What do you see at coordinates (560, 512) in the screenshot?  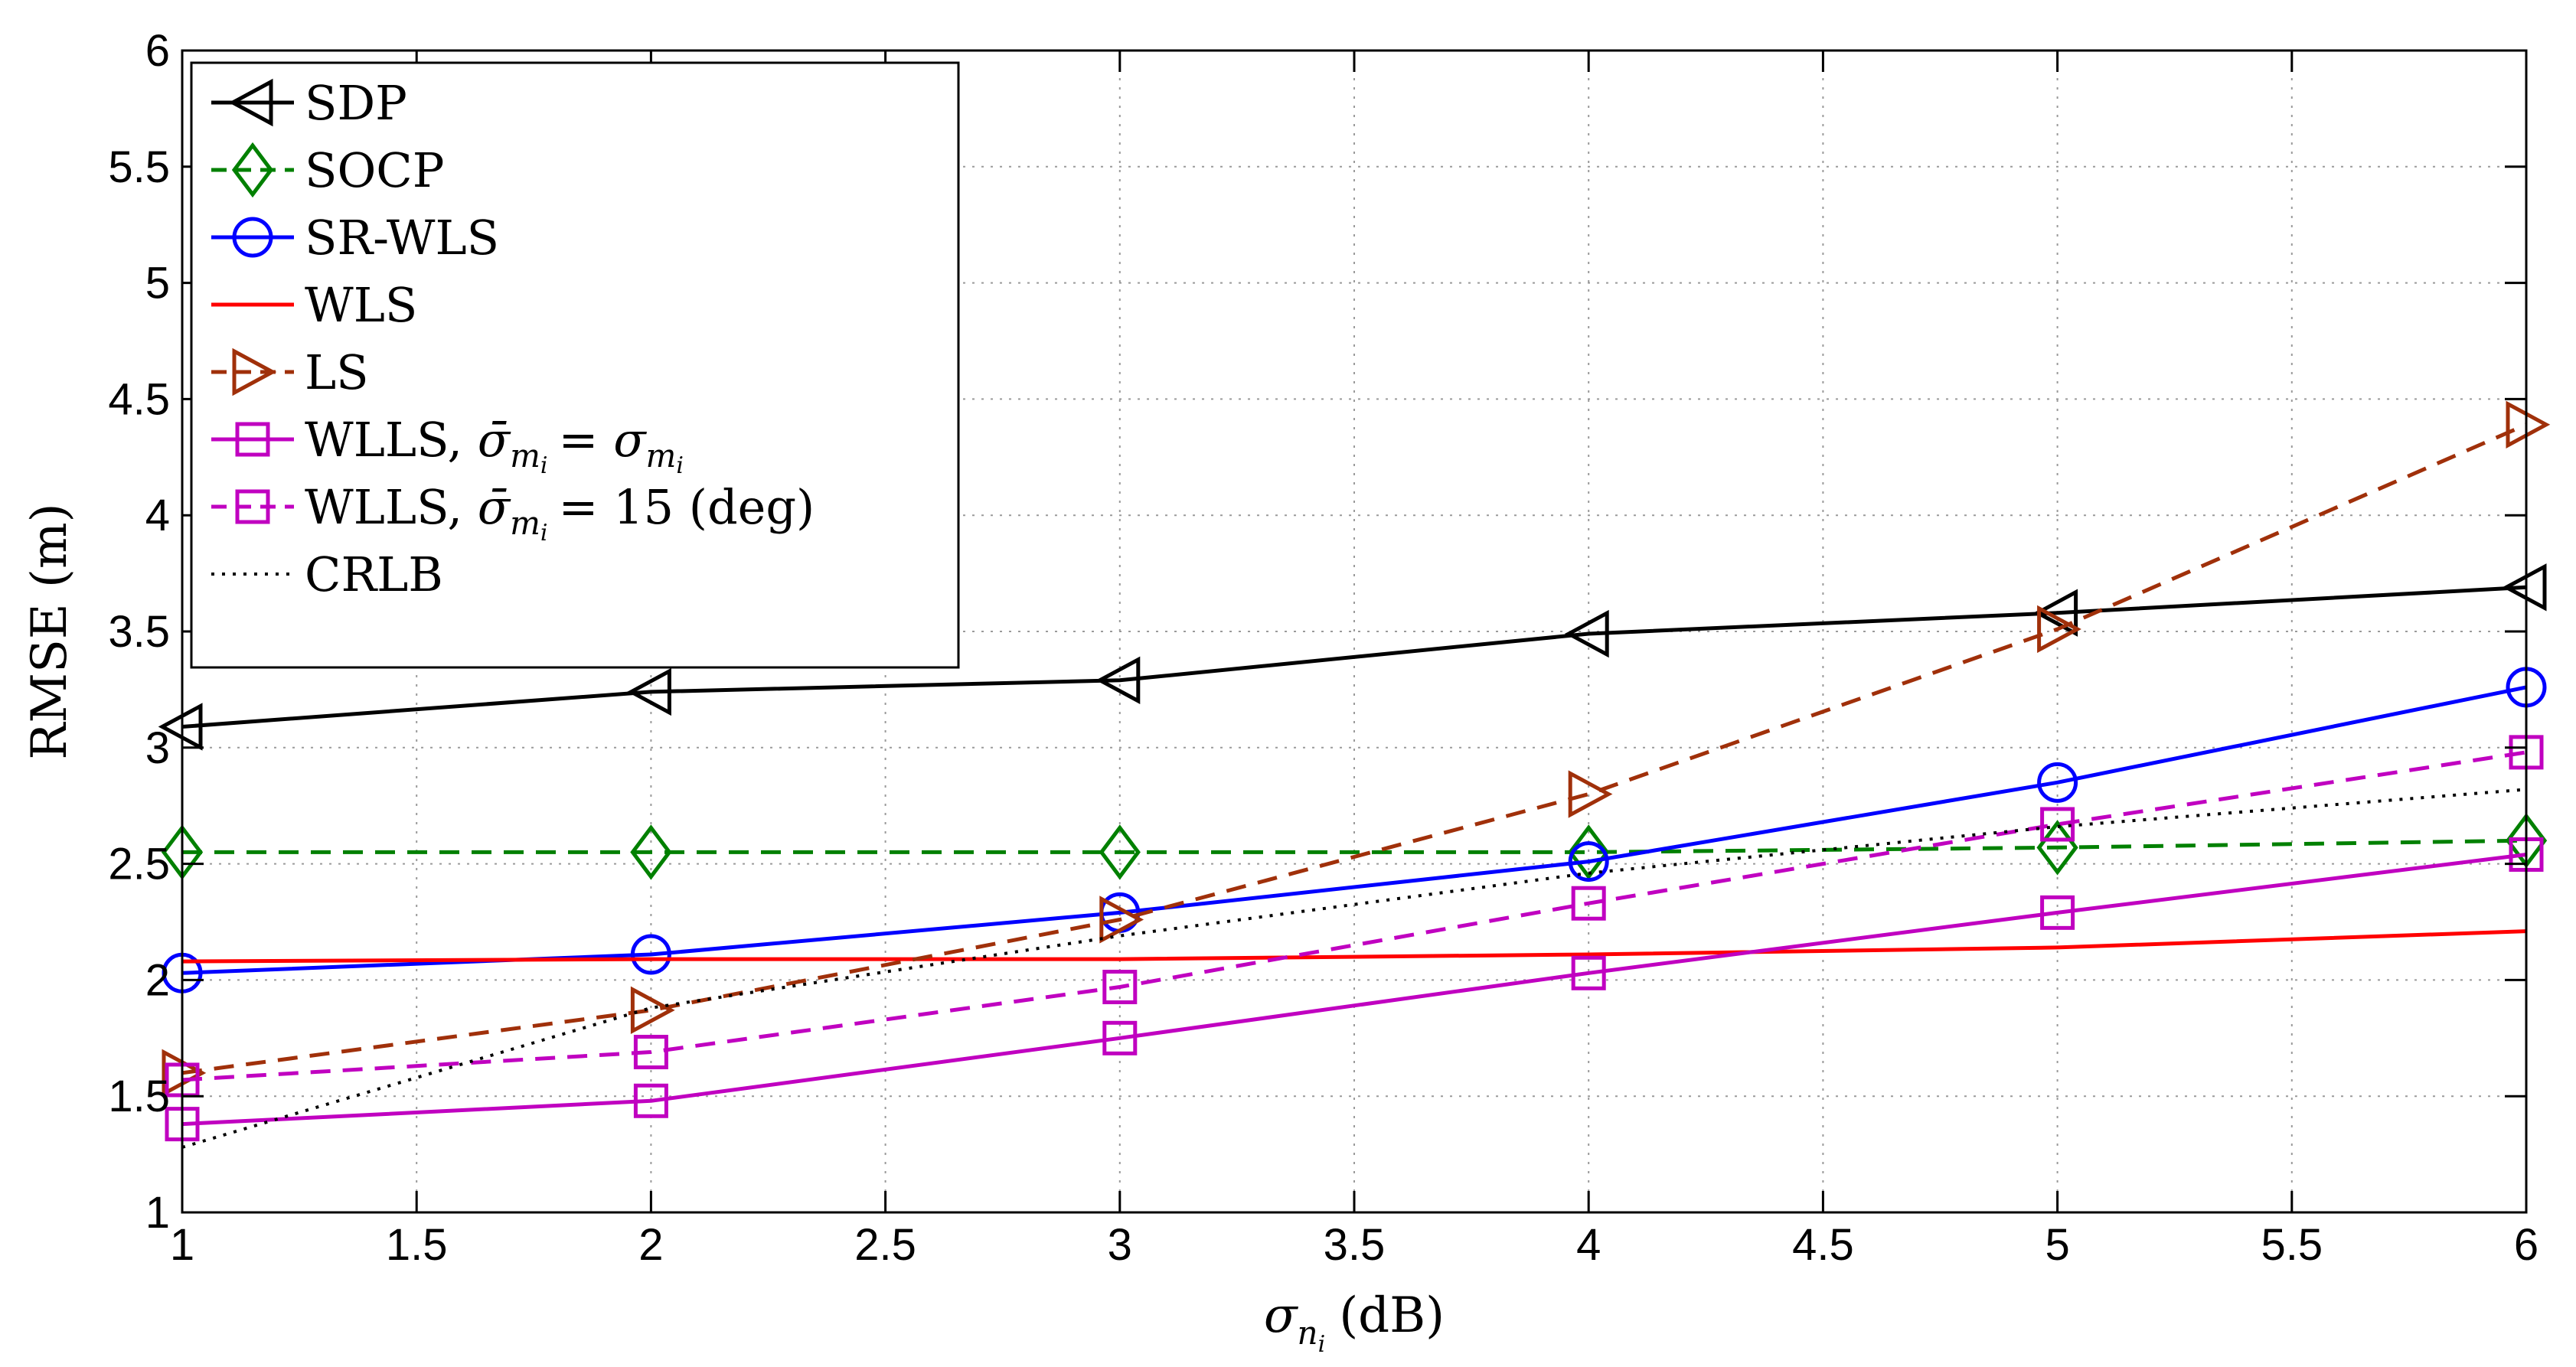 I see `legend-label: WLLS, σ̄mi = 15 (deg)` at bounding box center [560, 512].